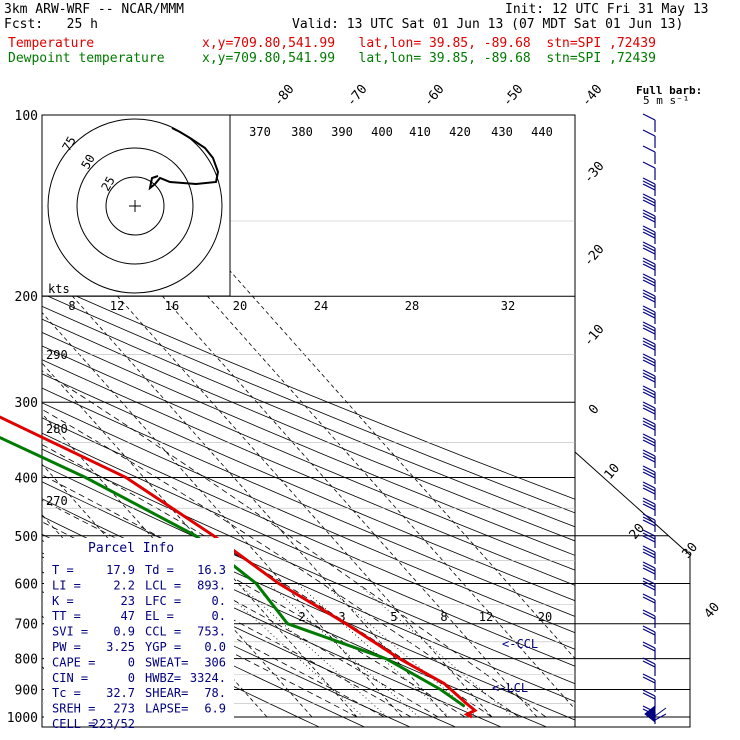  I want to click on mixing-ratio-label: 20, so click(545, 617).